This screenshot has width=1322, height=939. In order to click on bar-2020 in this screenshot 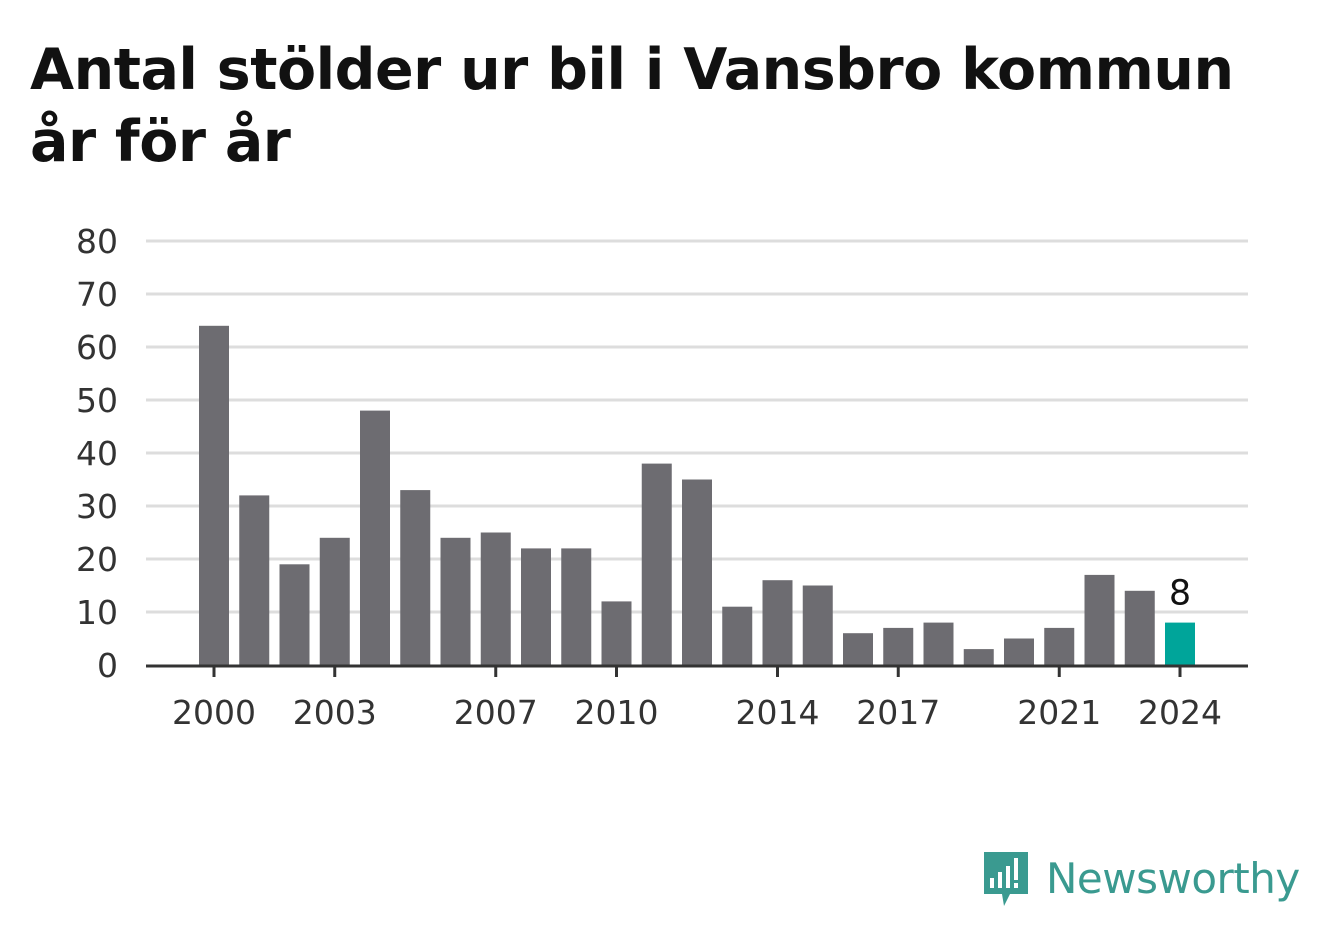, I will do `click(1019, 651)`.